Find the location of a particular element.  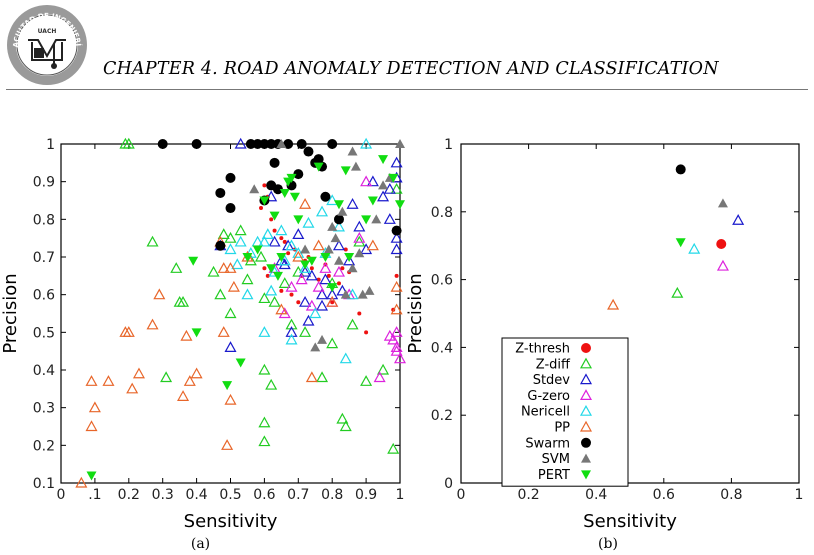

series-swarm is located at coordinates (279, 195).